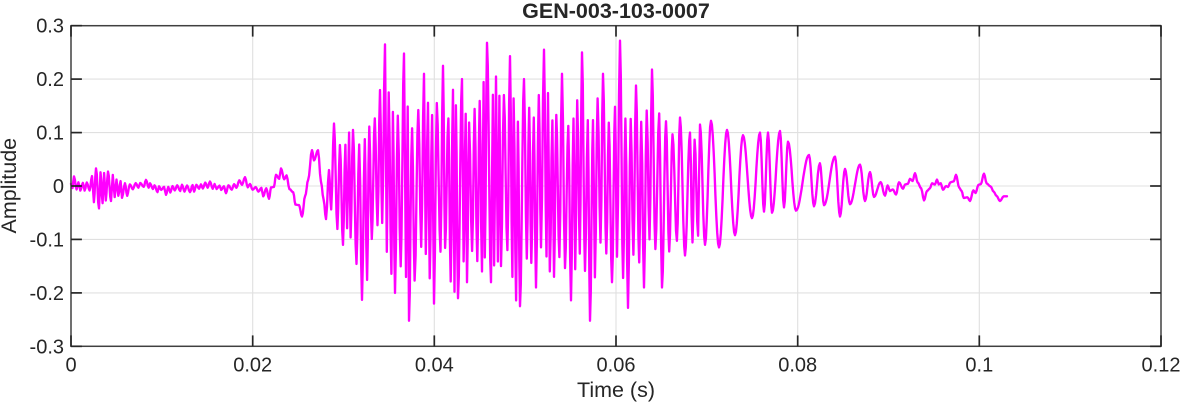  What do you see at coordinates (252, 366) in the screenshot?
I see `svg-text: 0.02` at bounding box center [252, 366].